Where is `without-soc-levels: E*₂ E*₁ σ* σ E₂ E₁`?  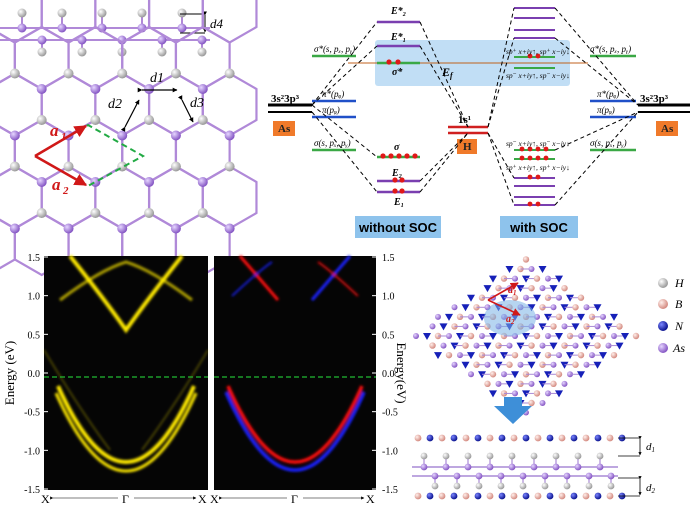 without-soc-levels: E*₂ E*₁ σ* σ E₂ E₁ is located at coordinates (398, 107).